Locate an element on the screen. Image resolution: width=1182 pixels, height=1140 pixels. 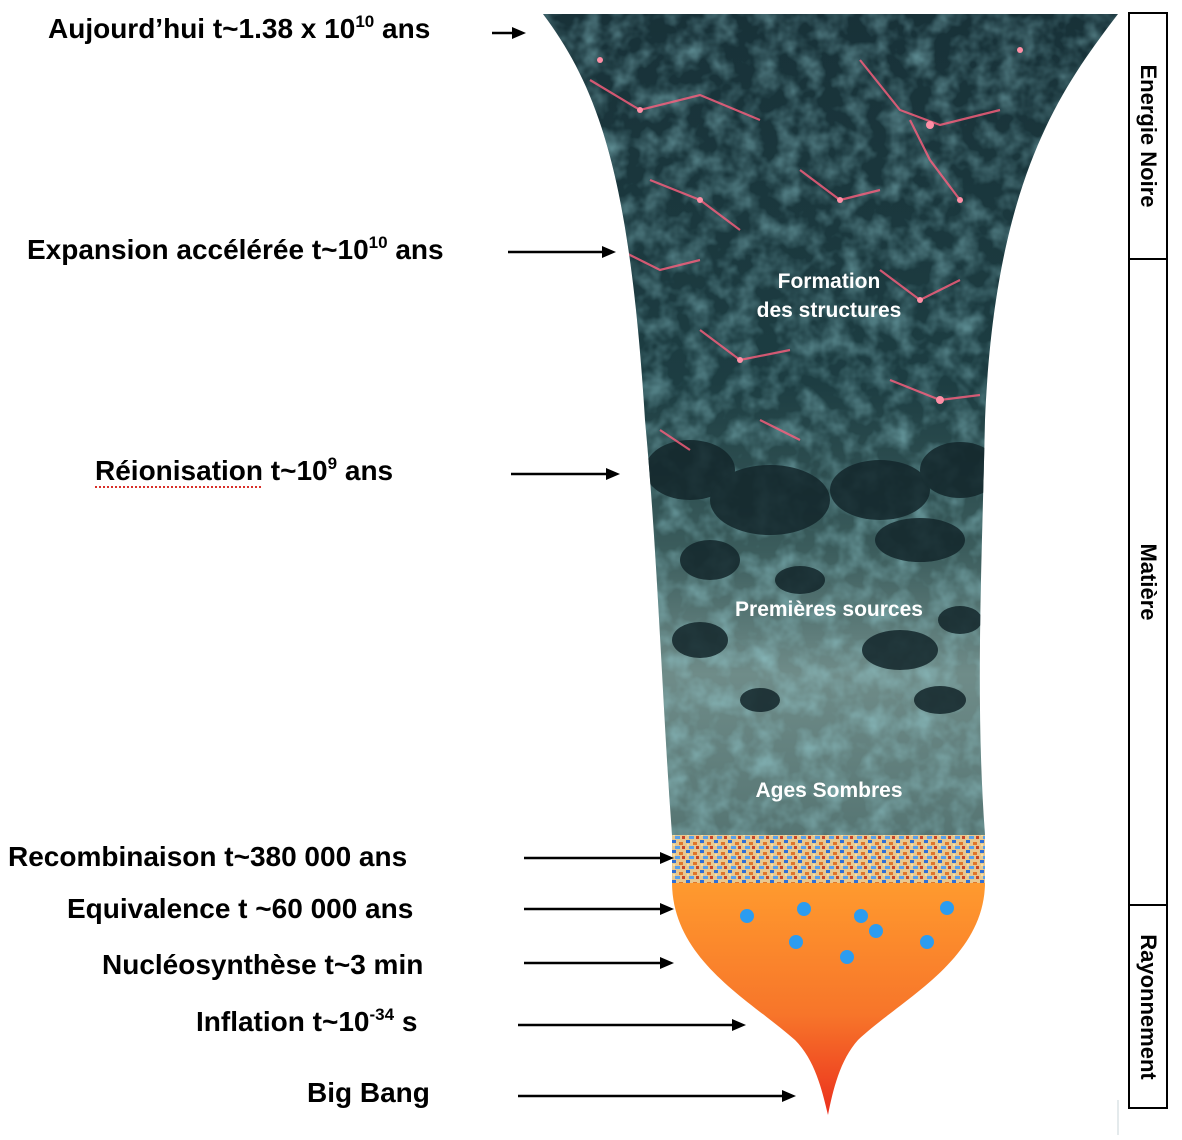
label-formation-structures: Formation des structures is located at coordinates (829, 296).